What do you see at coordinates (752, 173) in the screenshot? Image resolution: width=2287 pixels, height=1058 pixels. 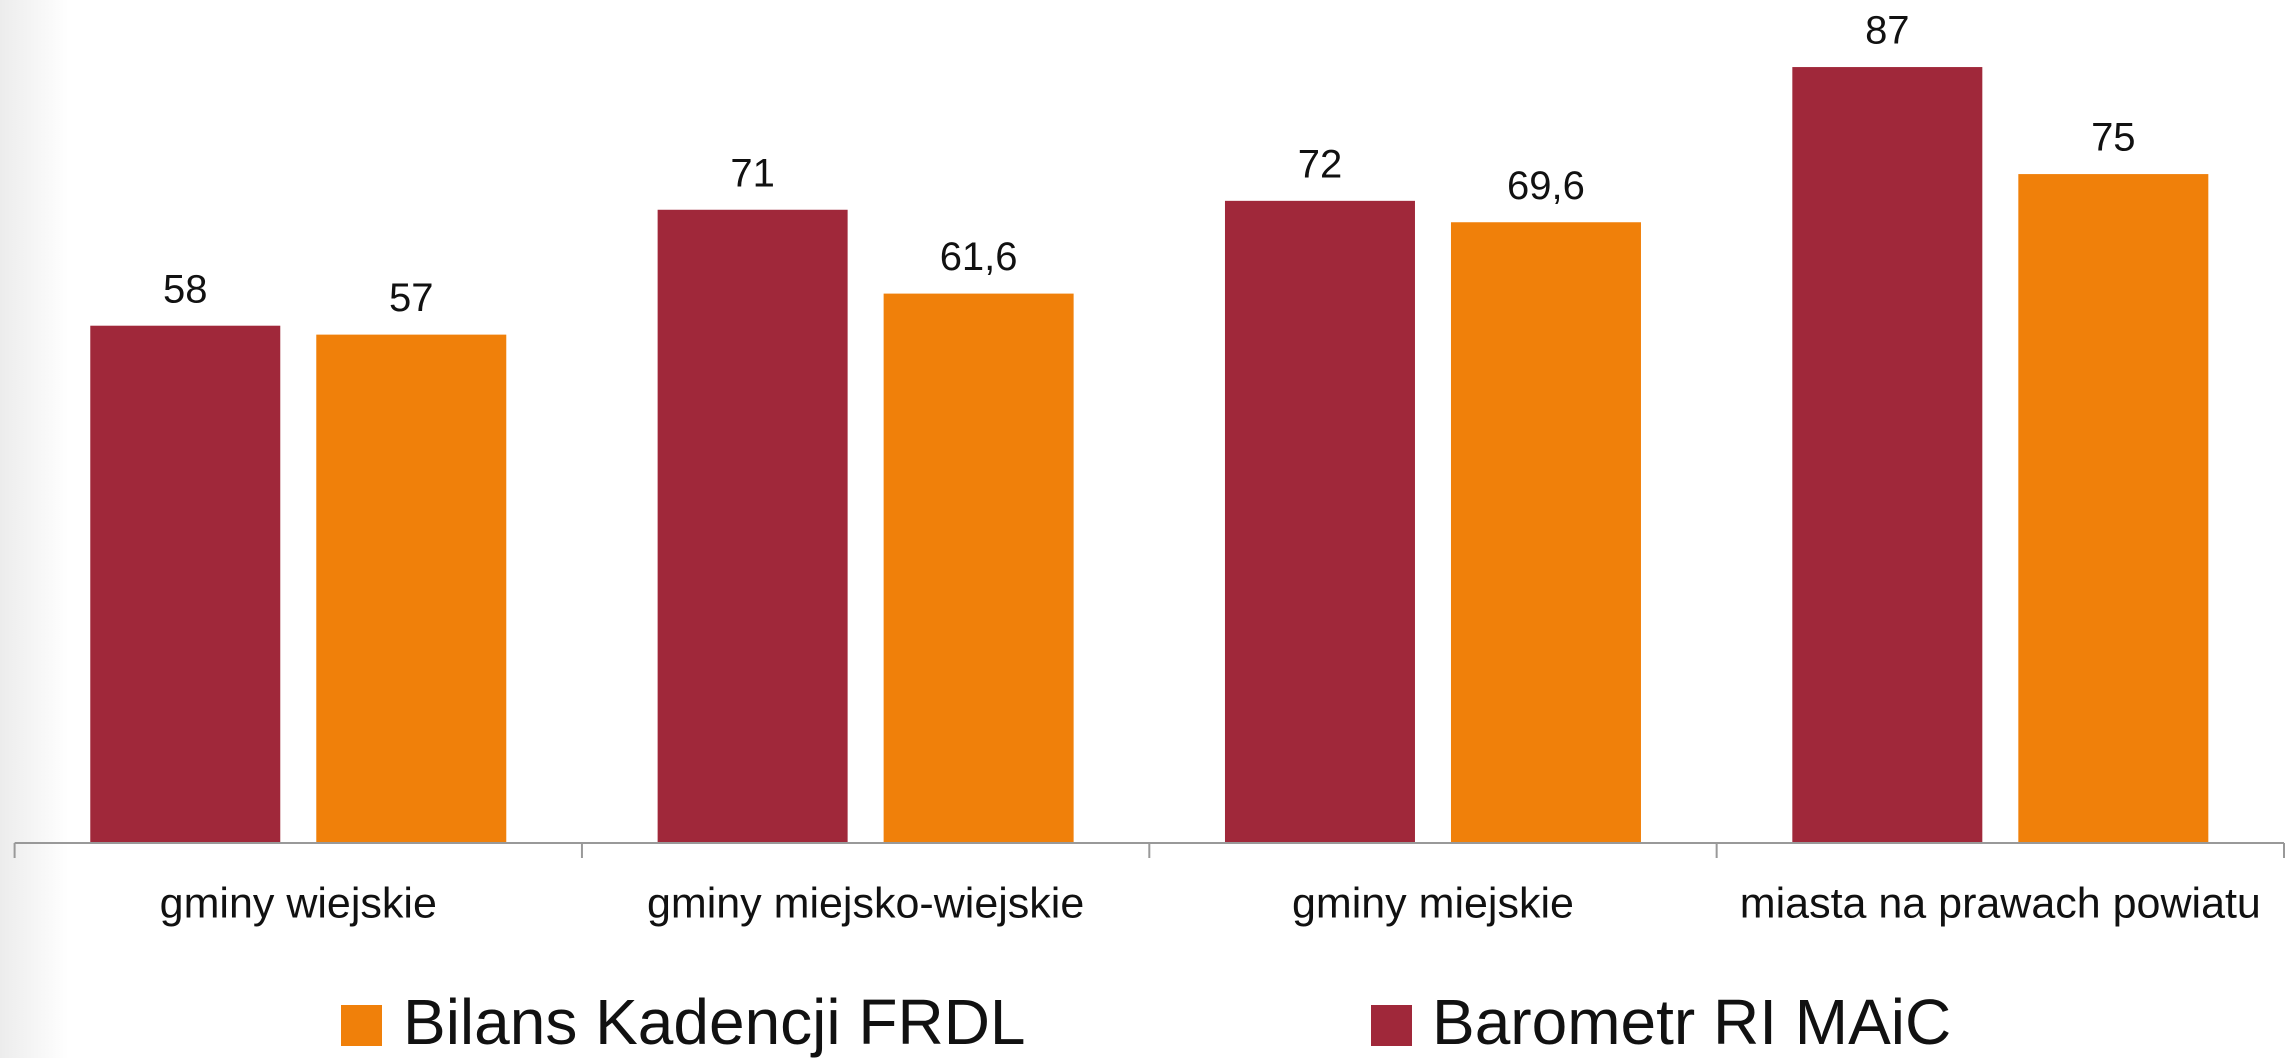 I see `data-label: 71` at bounding box center [752, 173].